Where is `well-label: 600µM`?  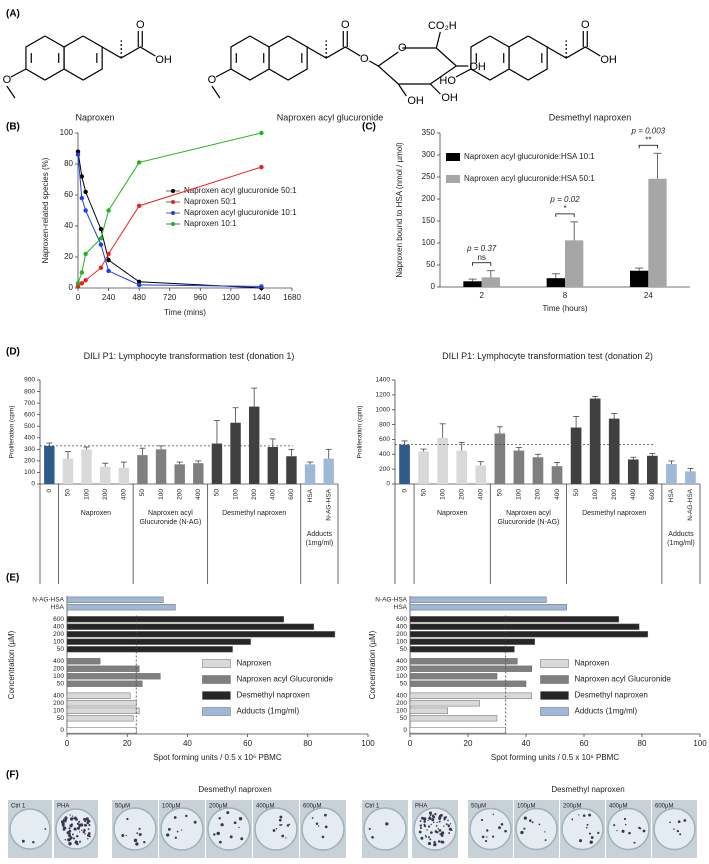 well-label: 600µM is located at coordinates (664, 807).